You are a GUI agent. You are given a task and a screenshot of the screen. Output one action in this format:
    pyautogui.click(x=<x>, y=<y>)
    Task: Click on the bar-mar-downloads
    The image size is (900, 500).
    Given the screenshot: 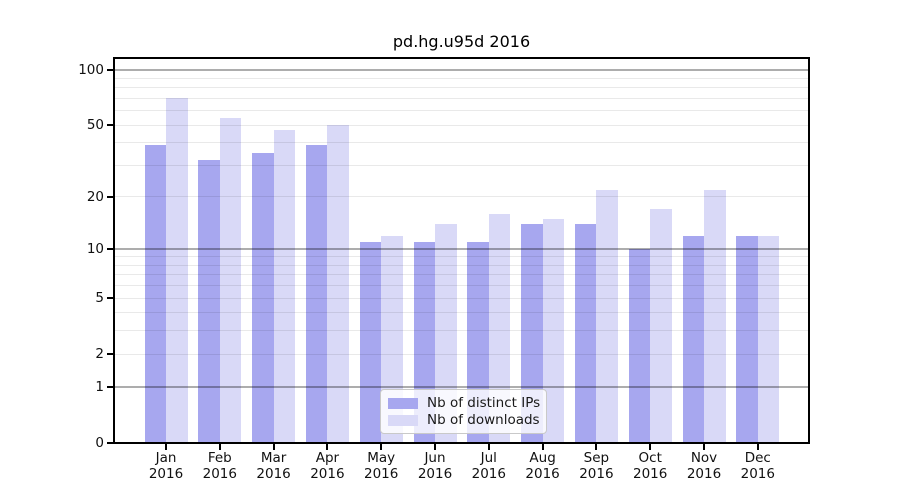 What is the action you would take?
    pyautogui.click(x=284, y=286)
    